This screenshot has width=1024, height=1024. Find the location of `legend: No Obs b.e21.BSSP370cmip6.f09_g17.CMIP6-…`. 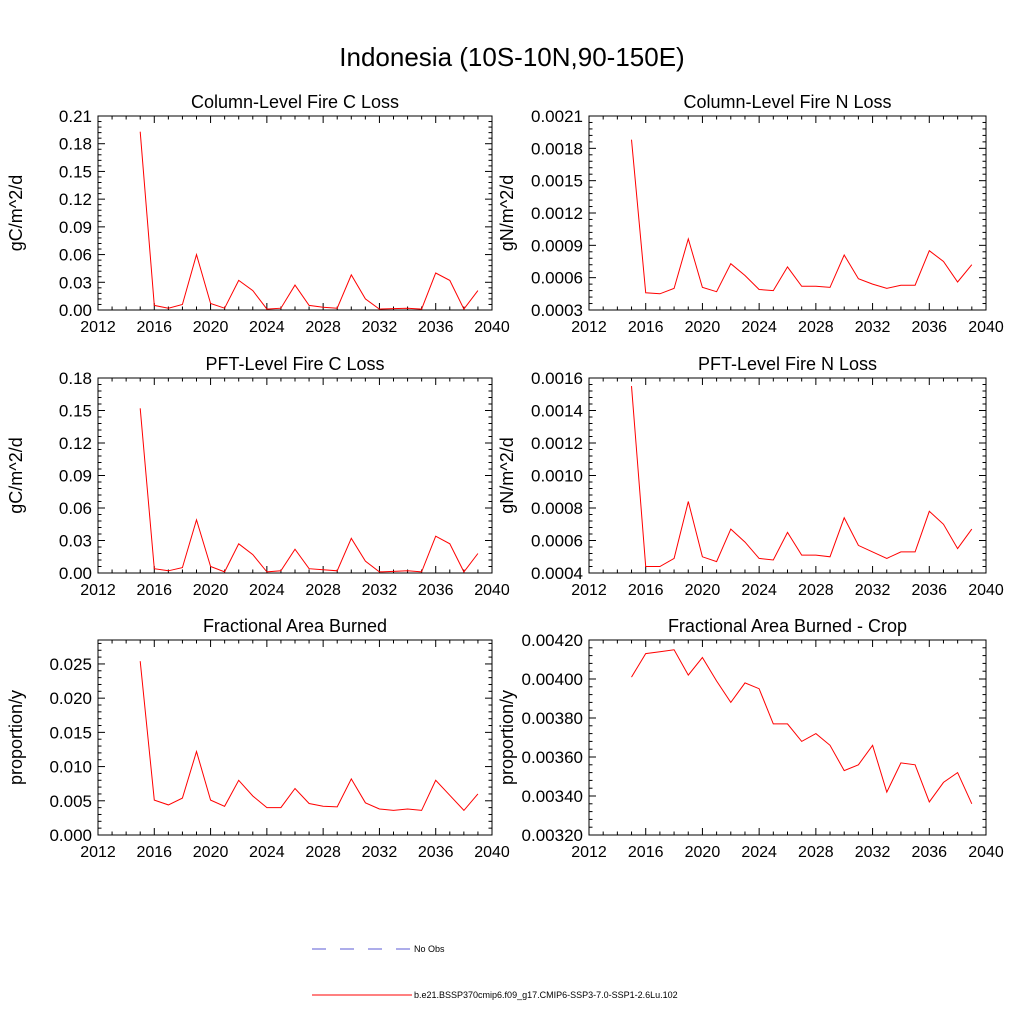

legend: No Obs b.e21.BSSP370cmip6.f09_g17.CMIP6-… is located at coordinates (495, 972).